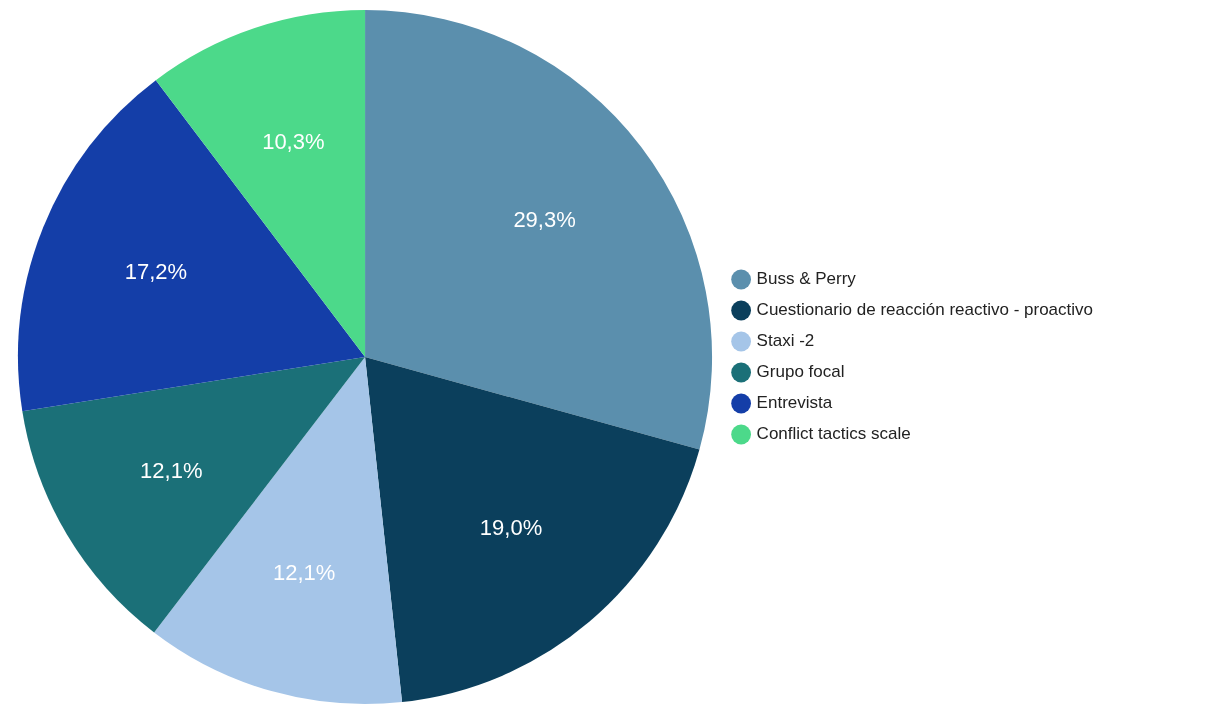 The height and width of the screenshot is (714, 1223). What do you see at coordinates (511, 528) in the screenshot?
I see `data-label: 19,0%` at bounding box center [511, 528].